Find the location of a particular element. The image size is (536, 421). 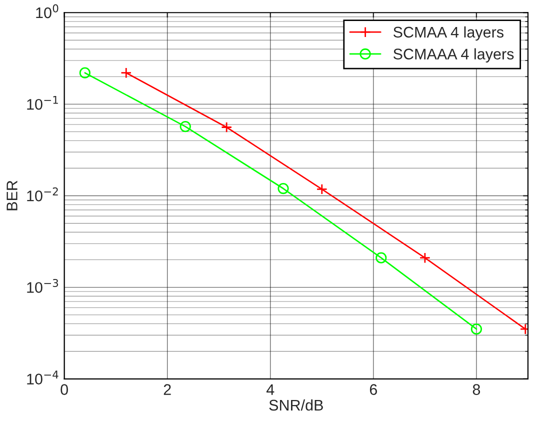

legend-label: SCMAAA 4 layers is located at coordinates (453, 55).